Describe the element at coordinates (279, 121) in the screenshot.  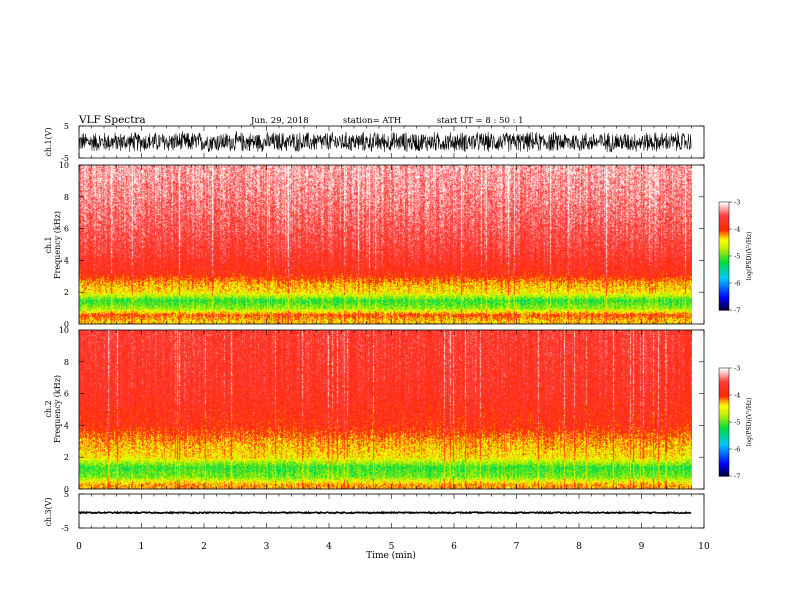
I see `date-label: Jun. 29, 2018` at that location.